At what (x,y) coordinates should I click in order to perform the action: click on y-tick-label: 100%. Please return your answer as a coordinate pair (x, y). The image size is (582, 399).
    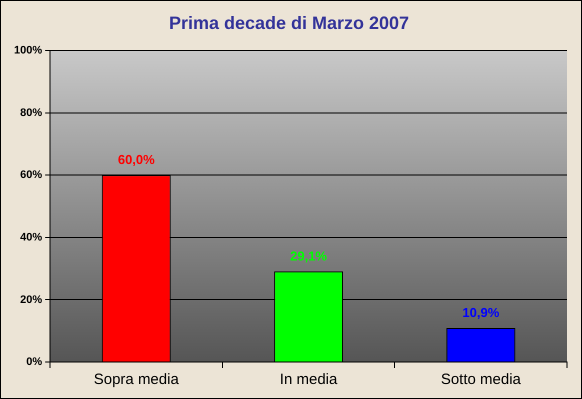
    Looking at the image, I should click on (28, 50).